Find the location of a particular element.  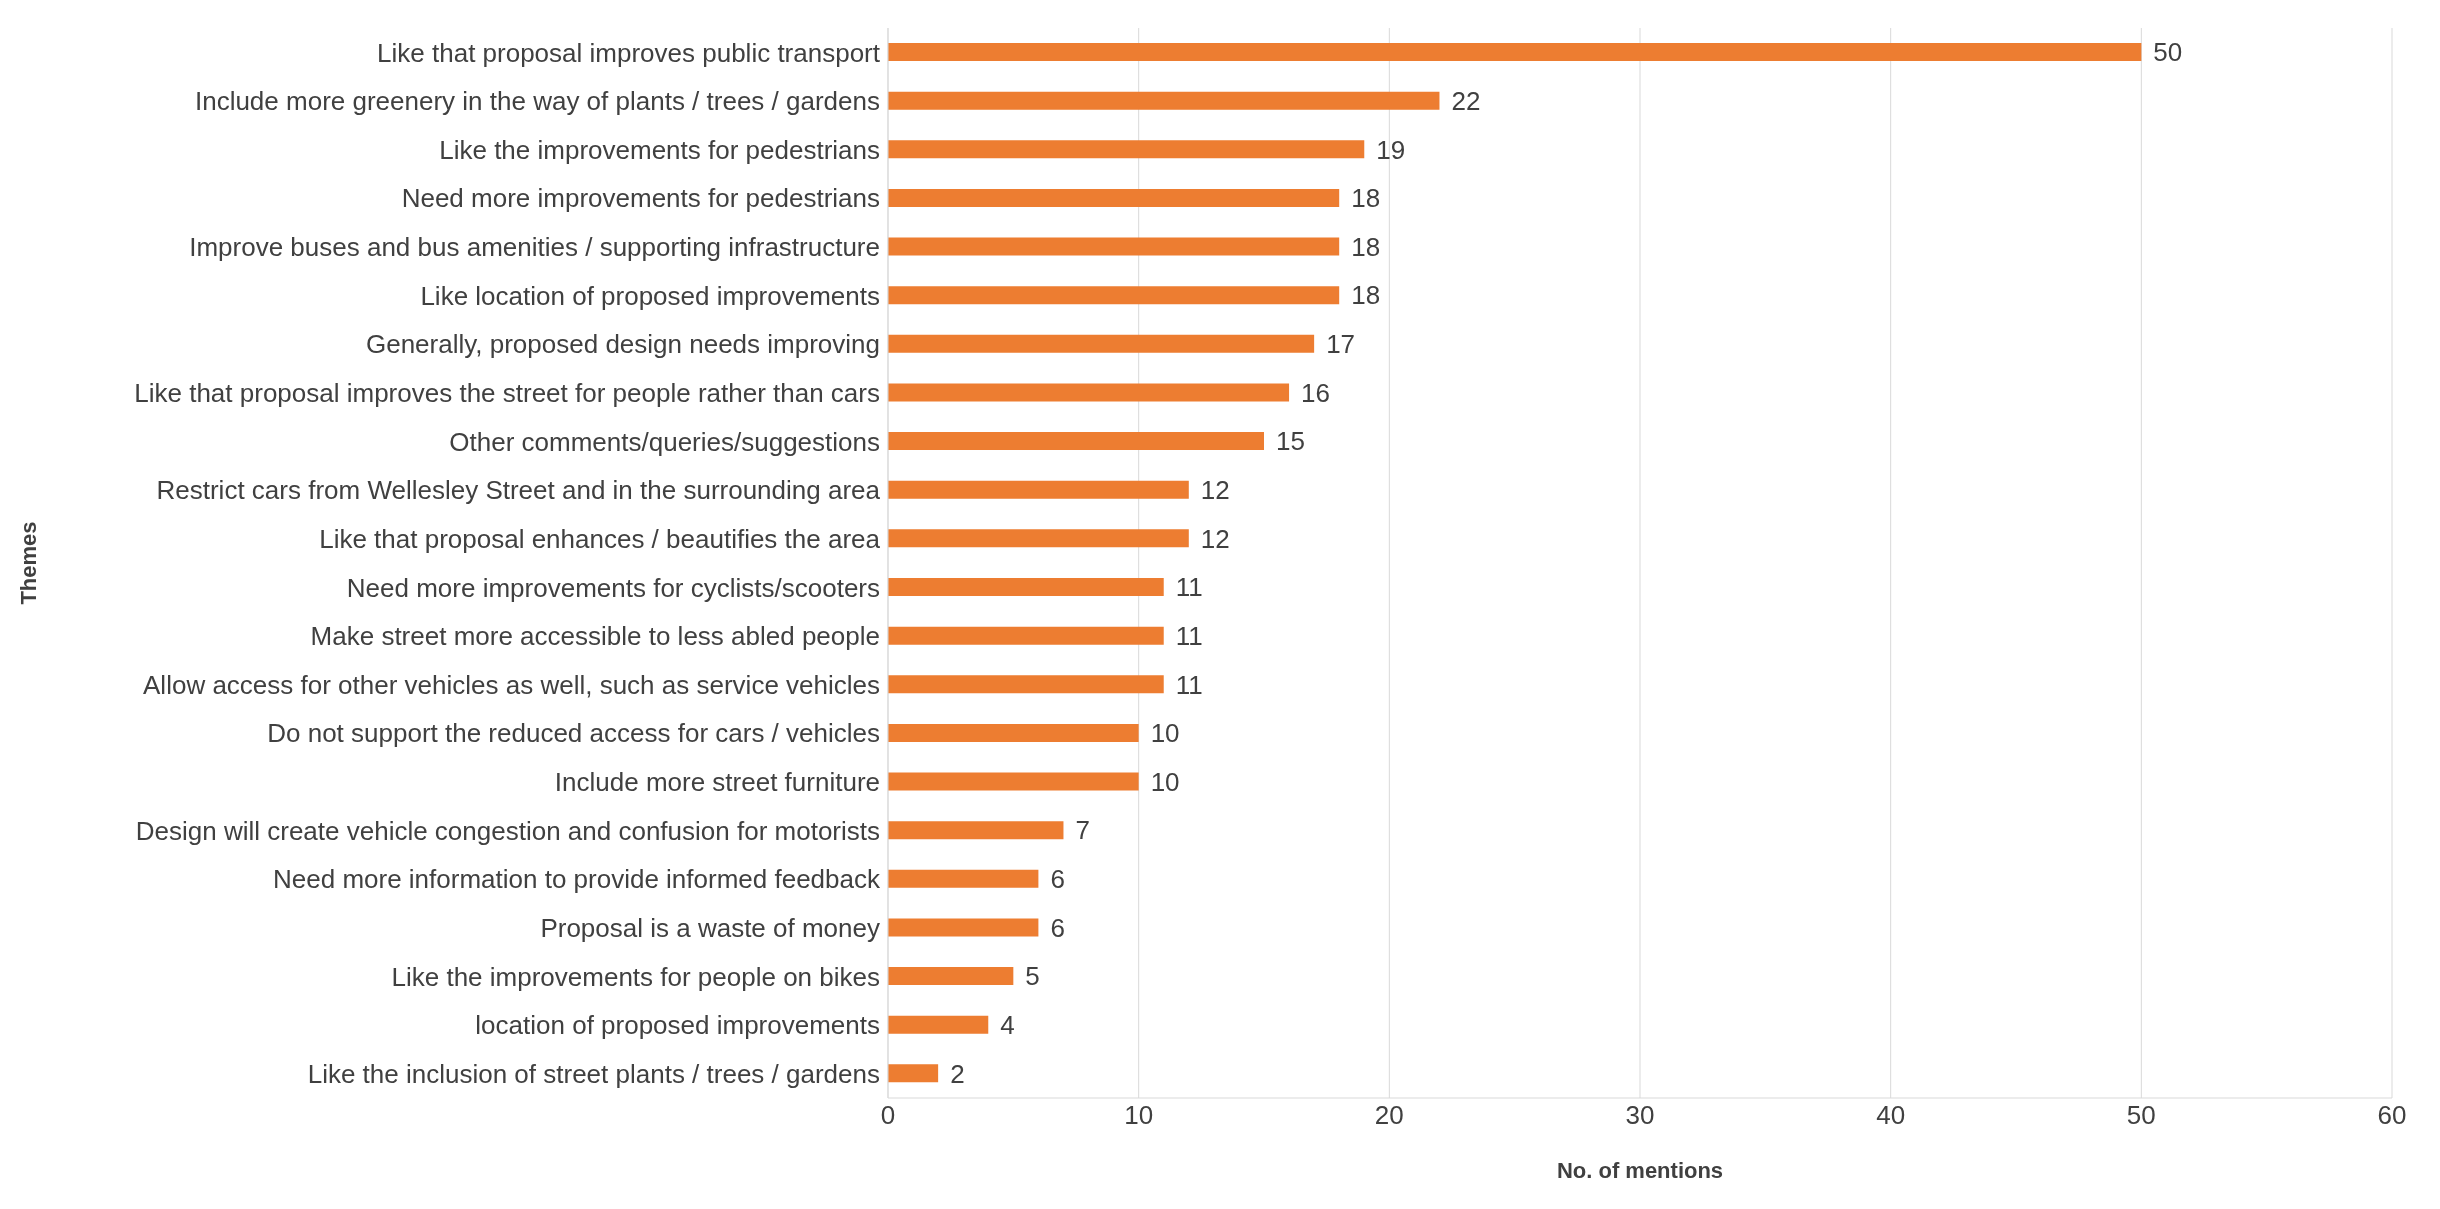

y-tick-label: Improve buses and bus amenities / supporting infrastructure is located at coordinates (534, 247).